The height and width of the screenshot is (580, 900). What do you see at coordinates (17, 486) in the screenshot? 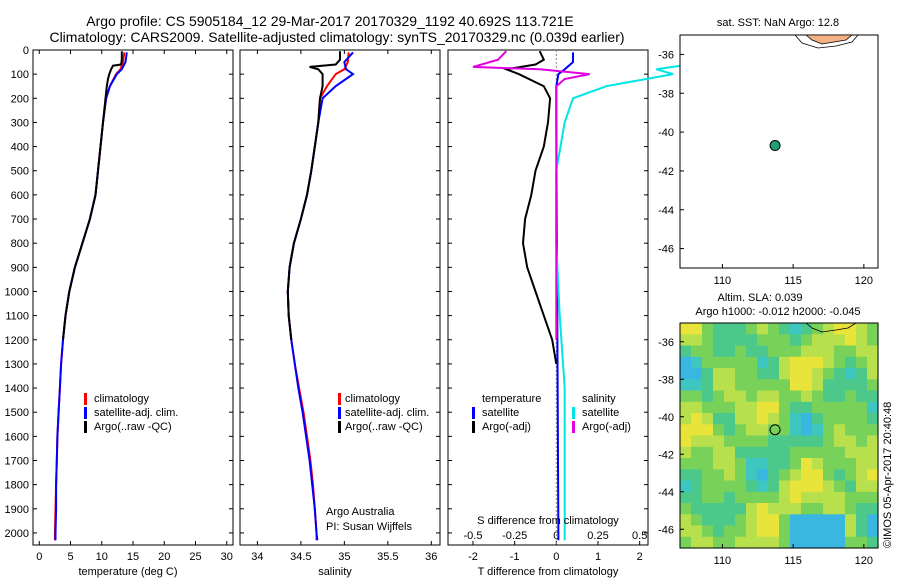
I see `y-tick-label: 1800` at bounding box center [17, 486].